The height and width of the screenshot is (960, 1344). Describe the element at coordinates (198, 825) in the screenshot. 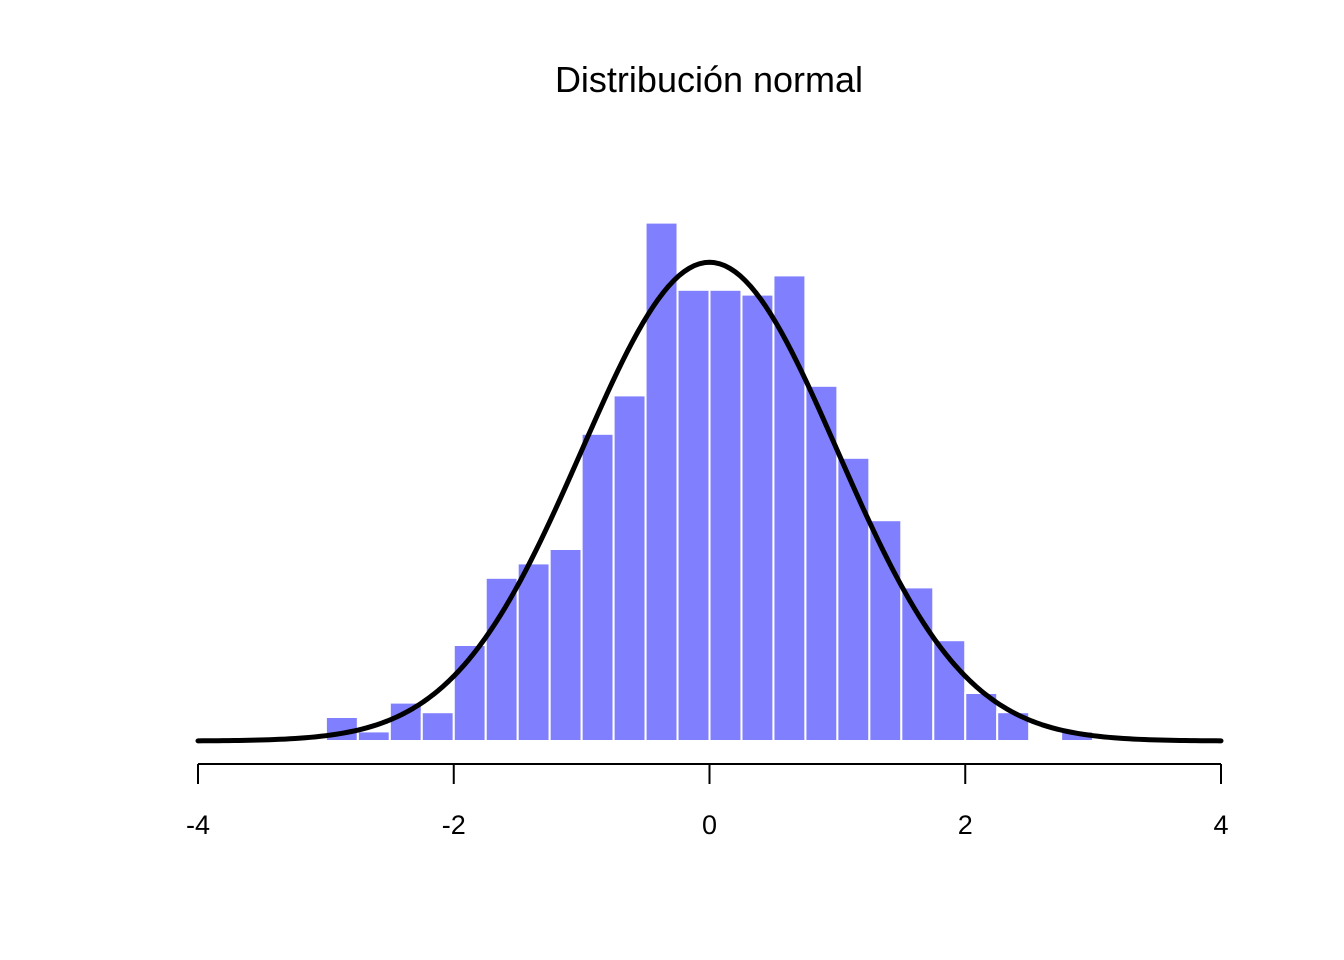

I see `x-tick-label-0: -4` at that location.